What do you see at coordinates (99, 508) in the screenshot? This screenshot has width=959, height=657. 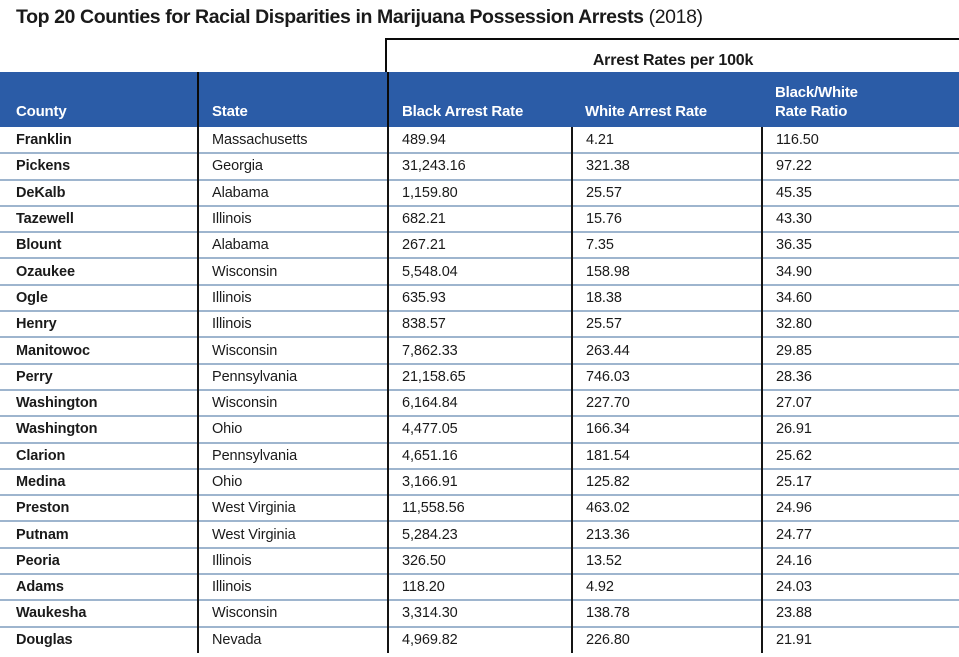 I see `county-cell: Preston` at bounding box center [99, 508].